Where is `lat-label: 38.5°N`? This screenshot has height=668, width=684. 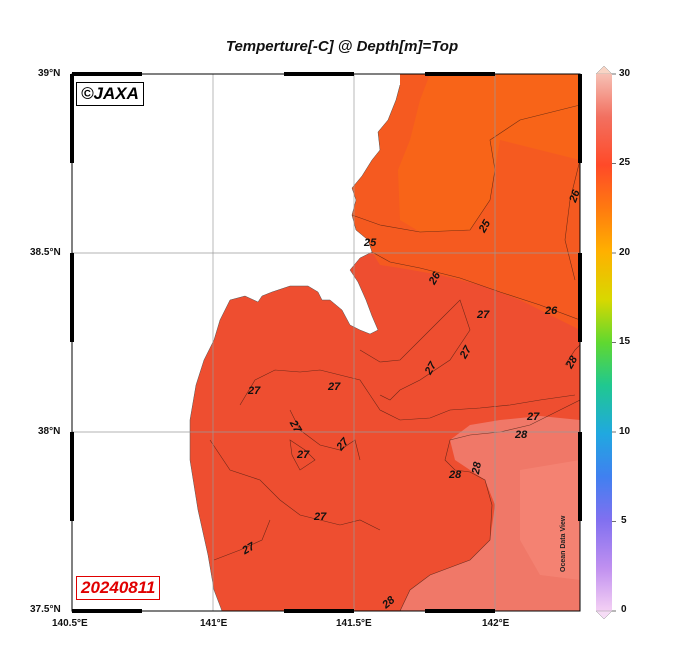
lat-label: 38.5°N is located at coordinates (45, 252).